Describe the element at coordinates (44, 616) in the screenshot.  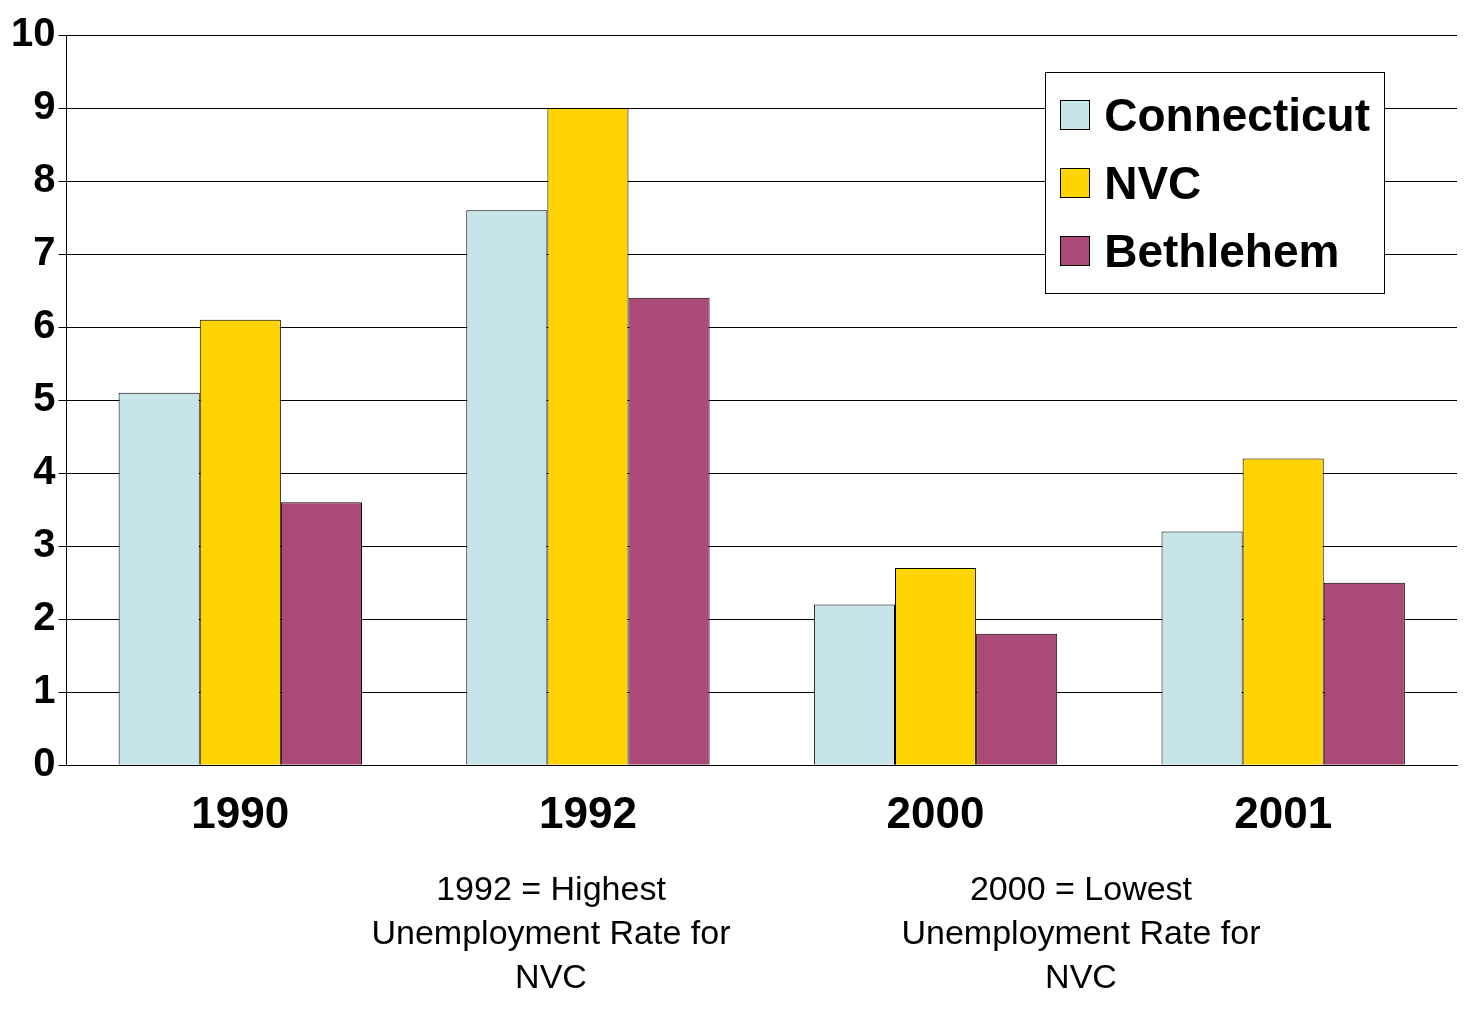
I see `y-tick-label: 2` at that location.